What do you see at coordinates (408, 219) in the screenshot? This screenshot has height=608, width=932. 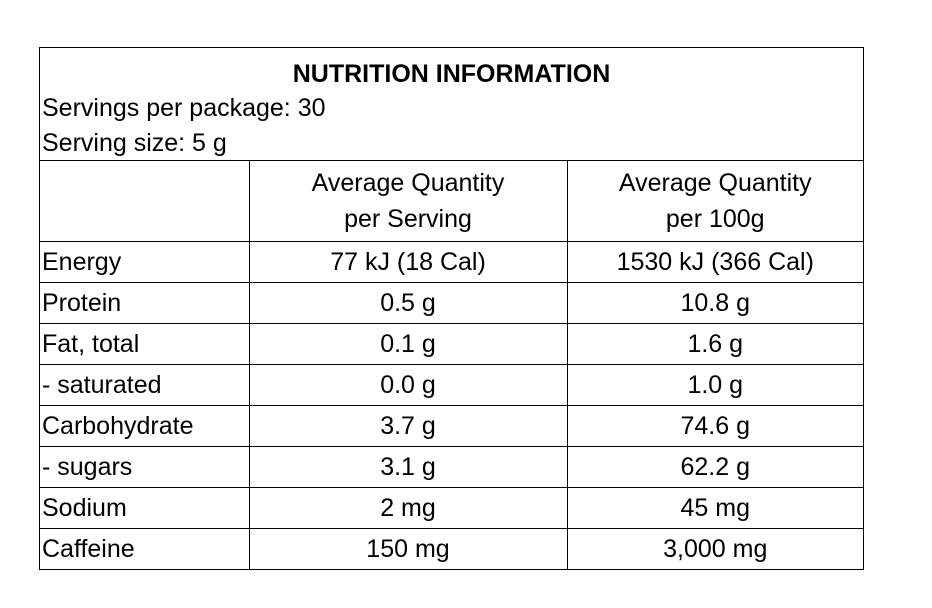 I see `header-per-serving-line-2: per Serving` at bounding box center [408, 219].